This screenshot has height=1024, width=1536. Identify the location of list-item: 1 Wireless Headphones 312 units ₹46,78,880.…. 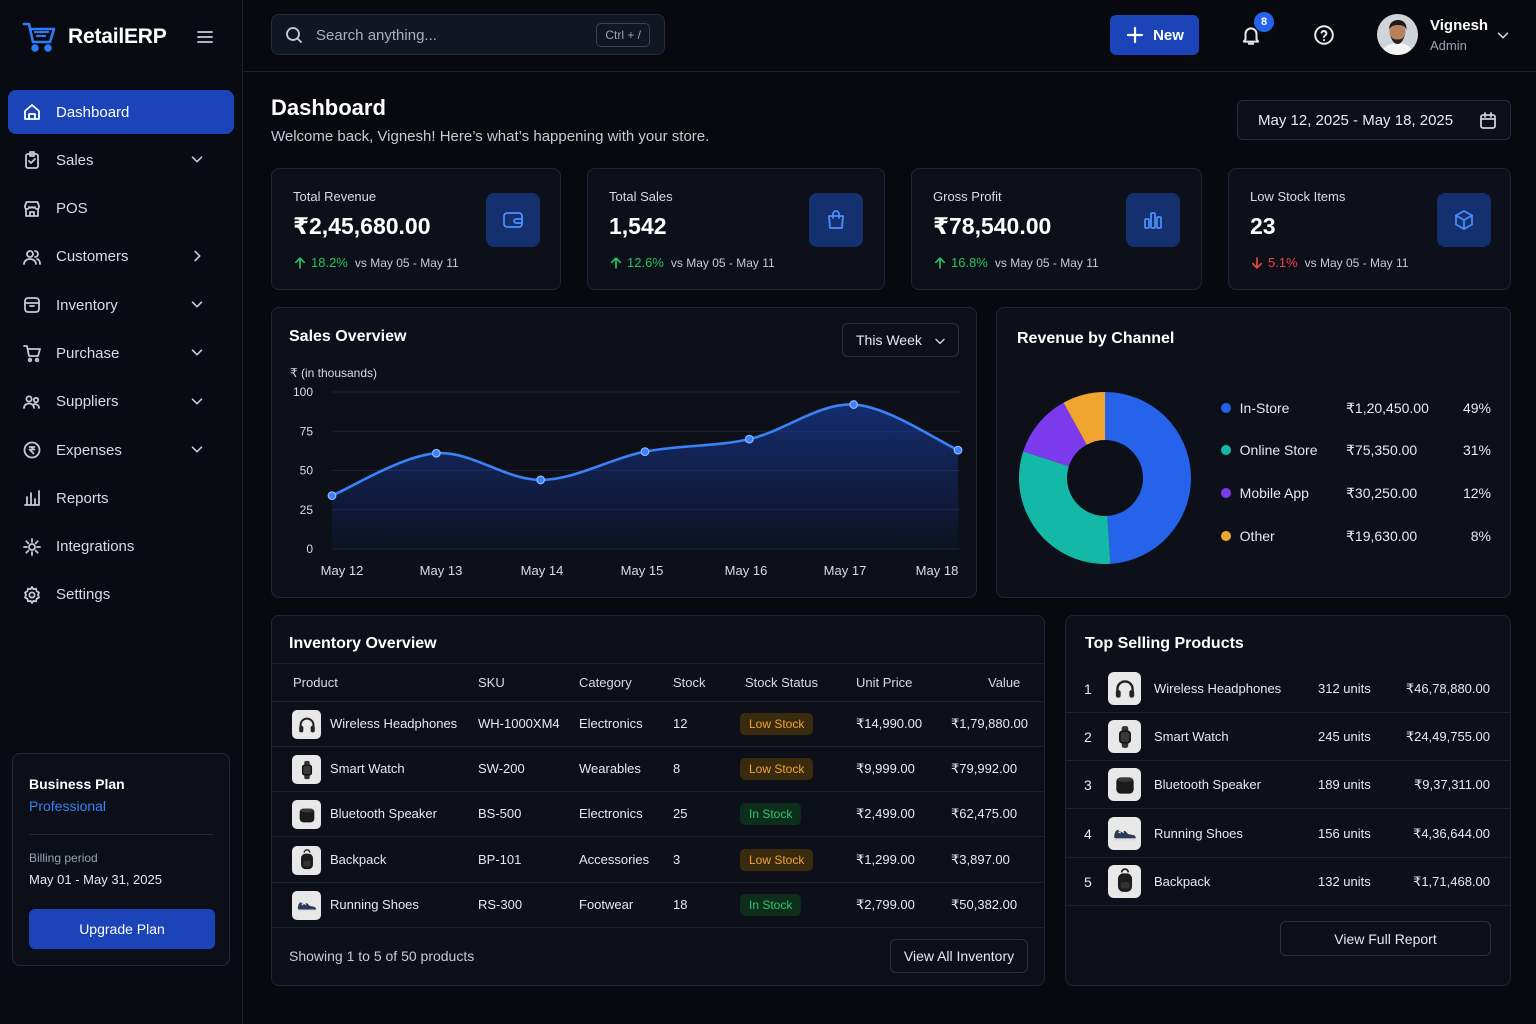
(1288, 689).